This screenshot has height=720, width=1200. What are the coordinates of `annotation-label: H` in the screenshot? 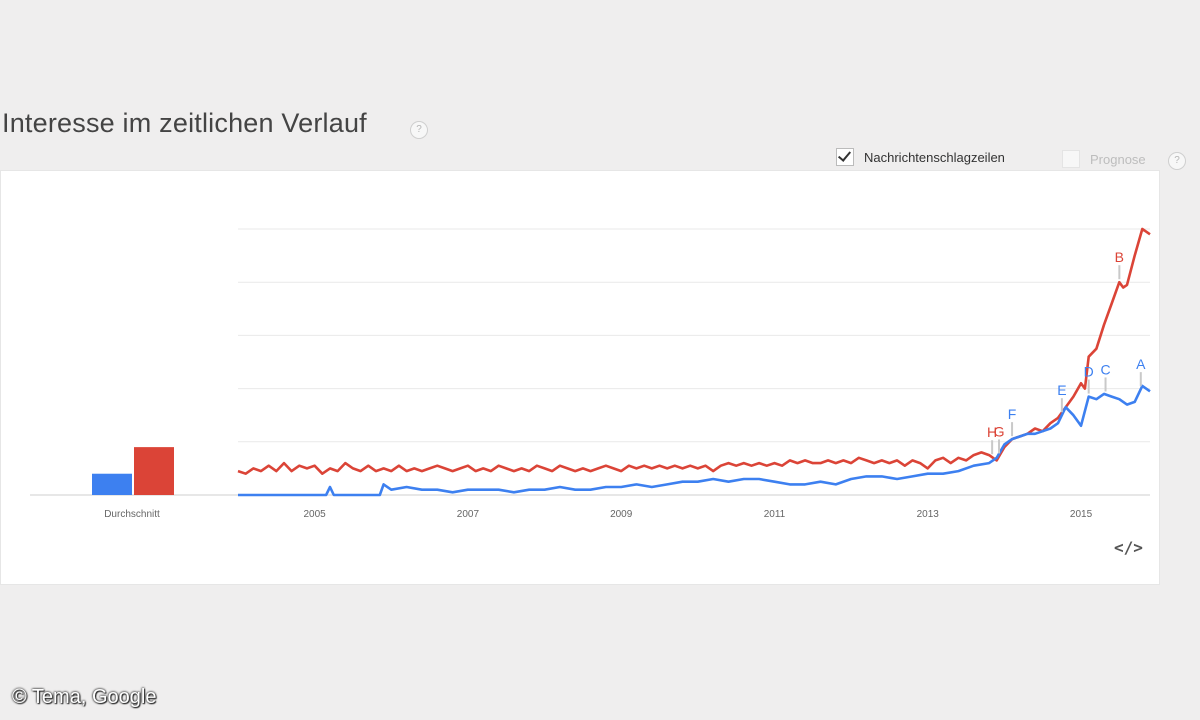 It's located at (992, 432).